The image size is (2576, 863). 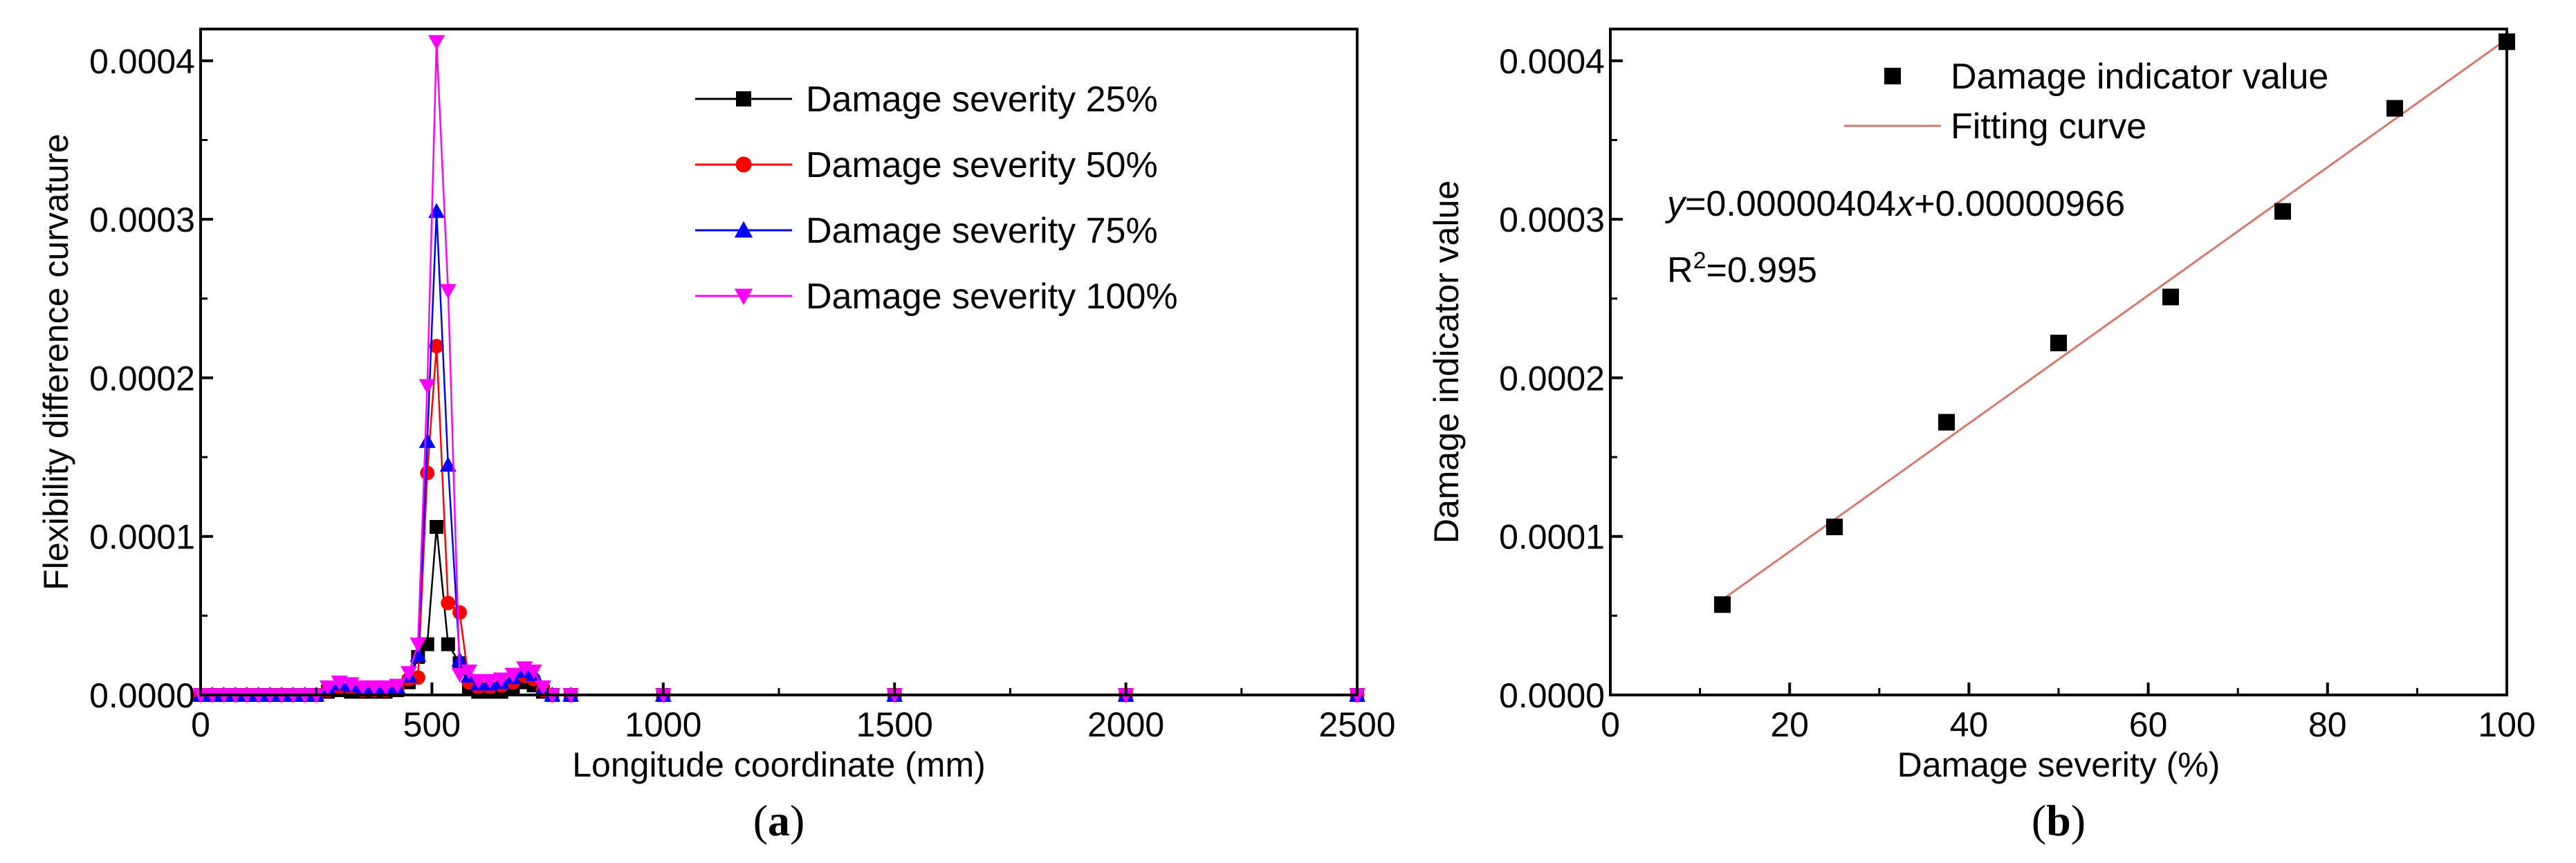 What do you see at coordinates (2039, 820) in the screenshot?
I see `chart-b-caption-open: (` at bounding box center [2039, 820].